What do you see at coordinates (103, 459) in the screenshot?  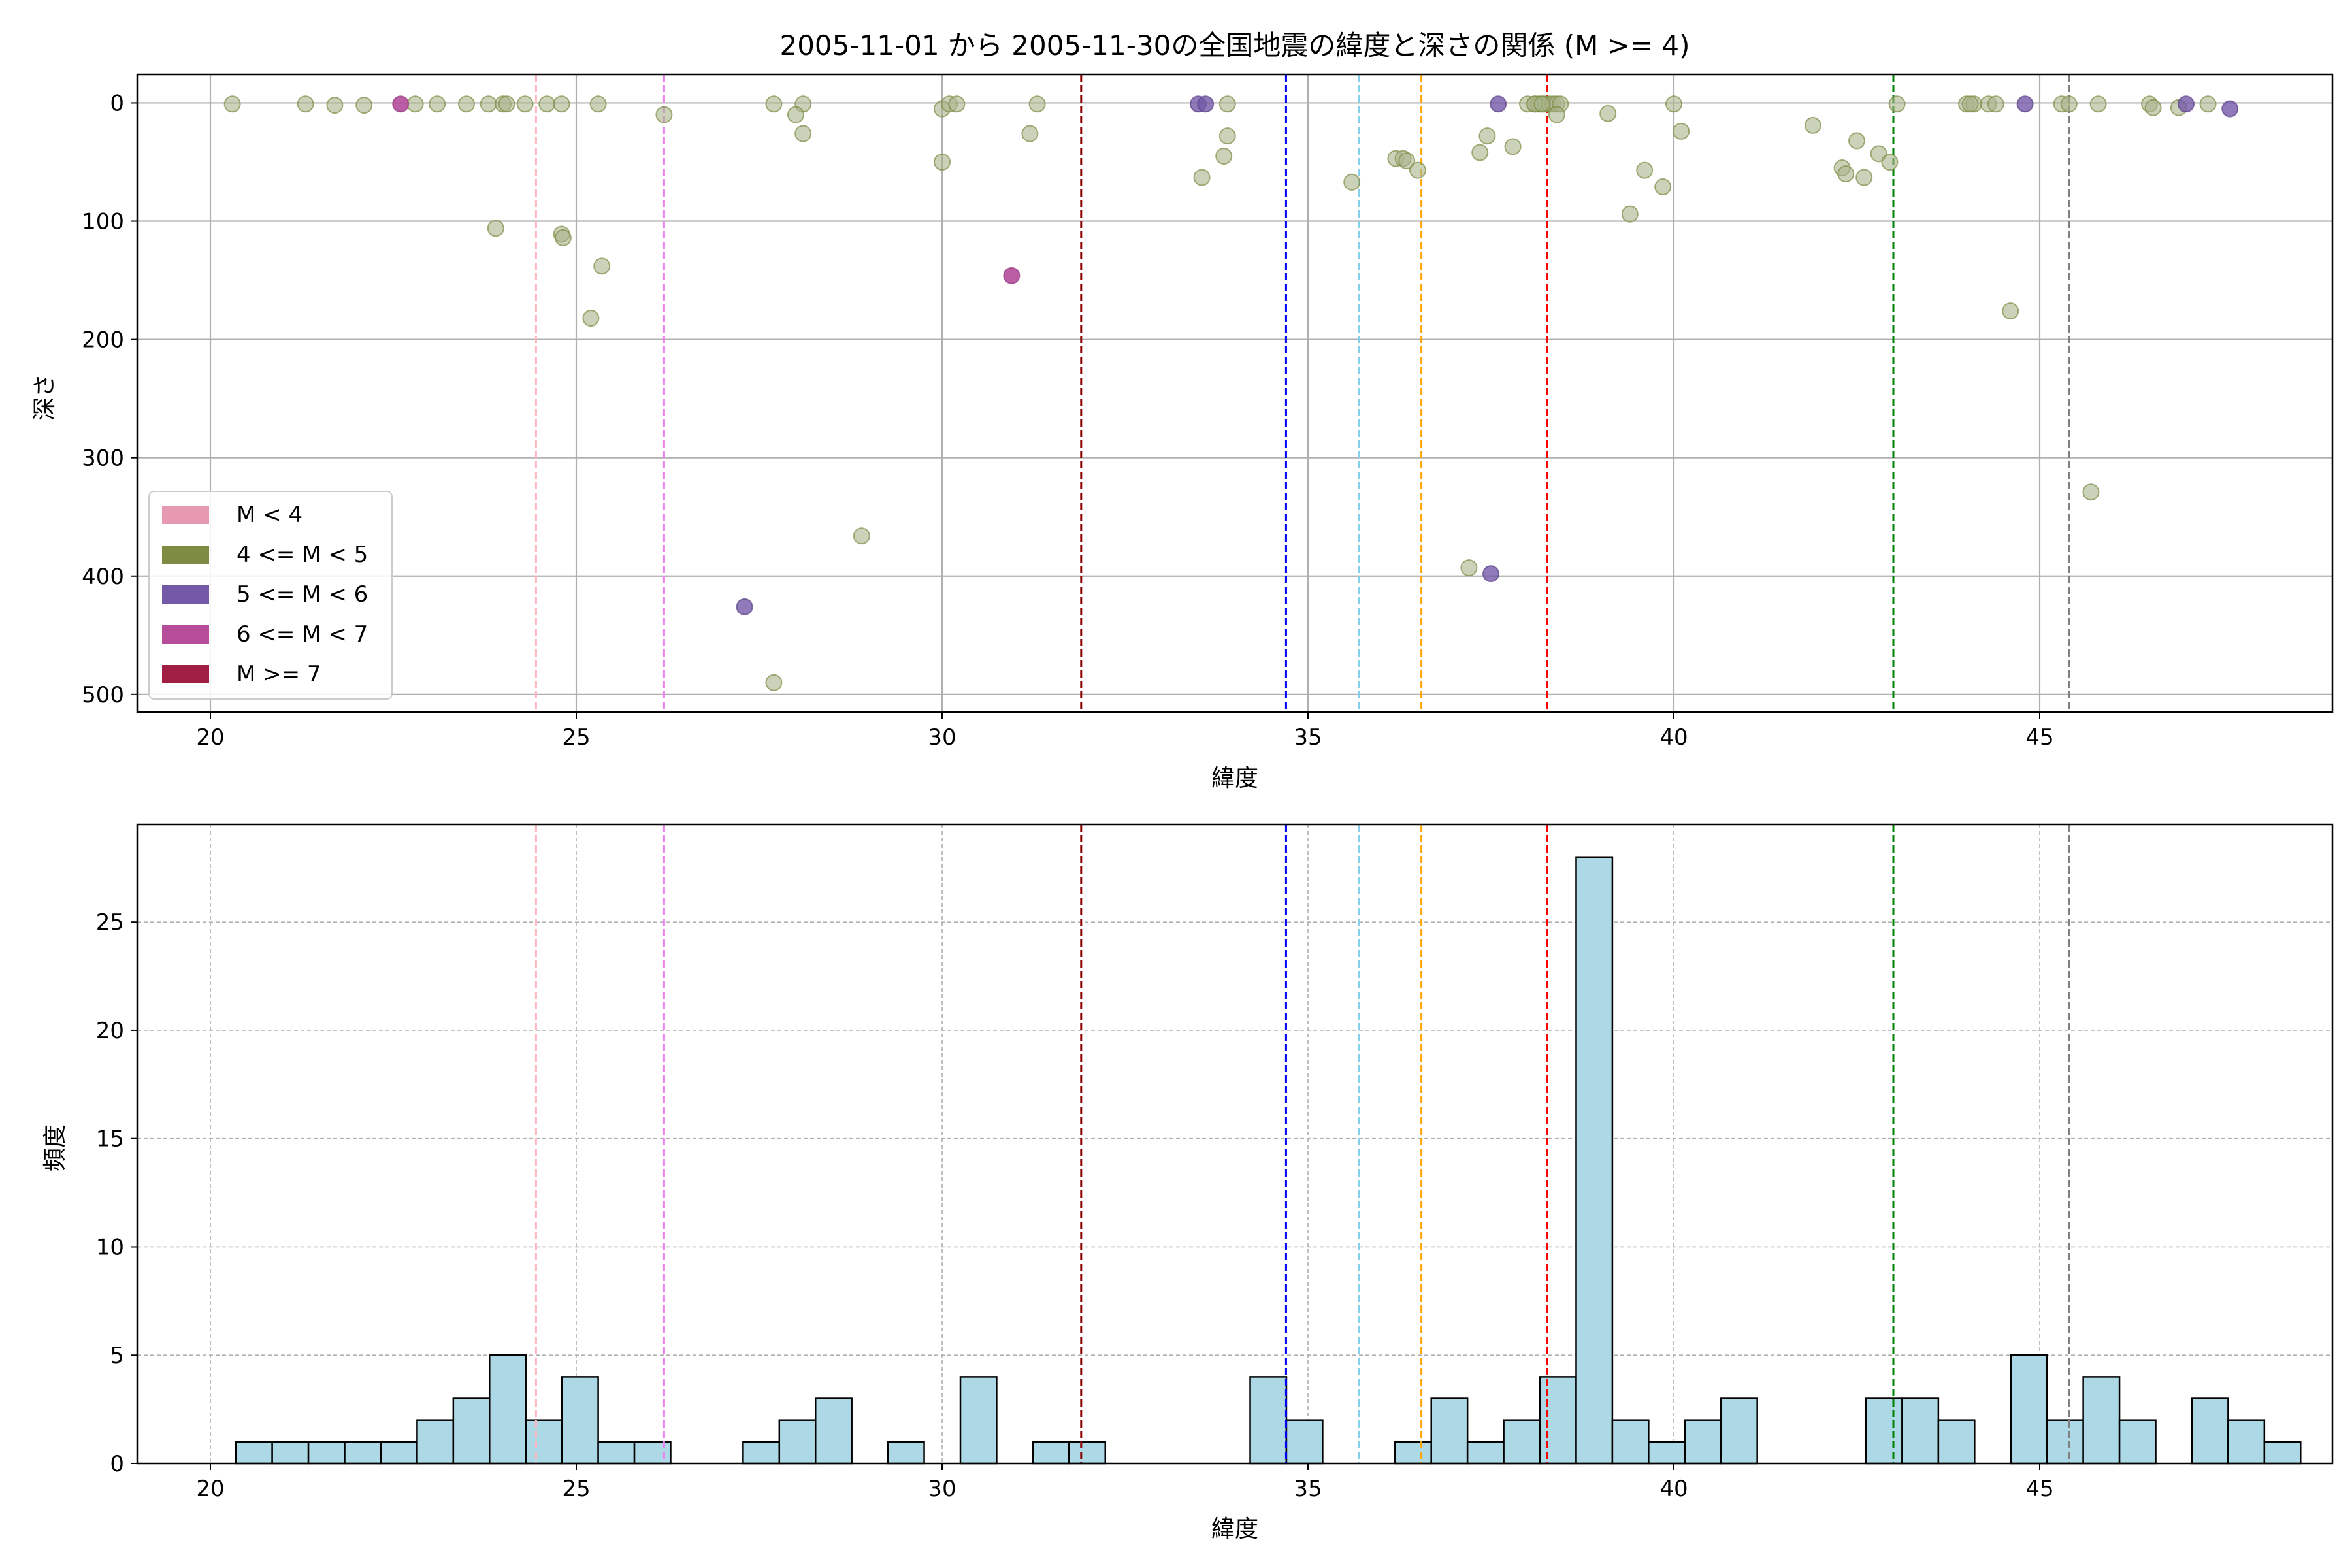 I see `scatter-y-tick-label: 300` at bounding box center [103, 459].